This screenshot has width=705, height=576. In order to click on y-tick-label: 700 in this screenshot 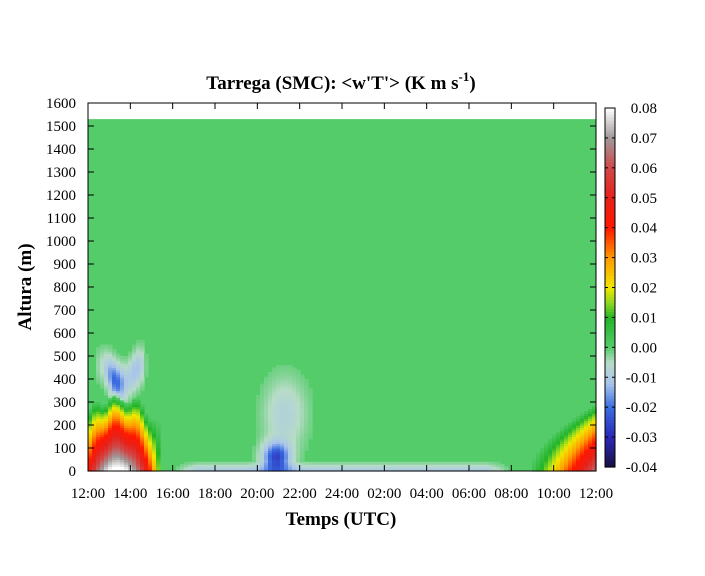, I will do `click(65, 311)`.